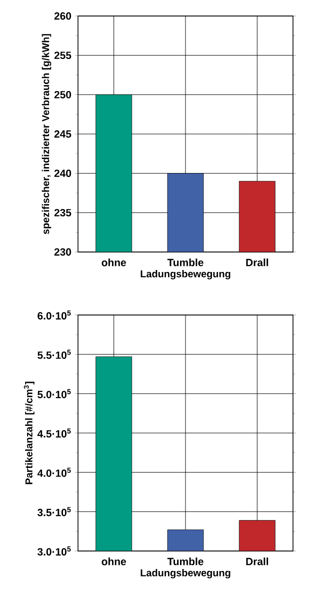 The width and height of the screenshot is (320, 598). Describe the element at coordinates (63, 252) in the screenshot. I see `y-tick-label: 230` at that location.